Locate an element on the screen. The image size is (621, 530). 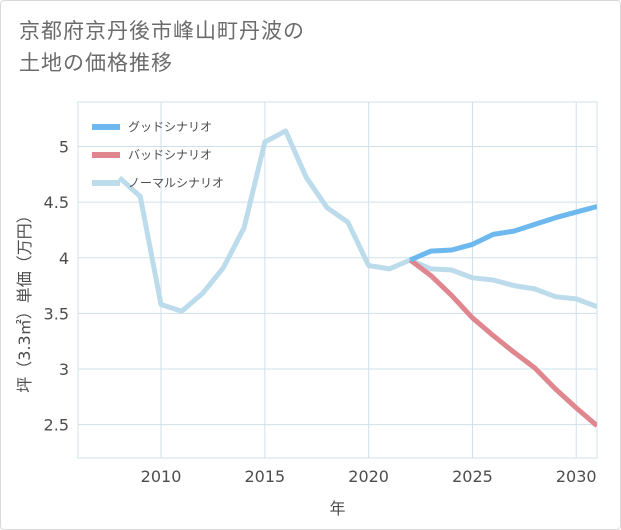
y-tick-label: 3 is located at coordinates (64, 369).